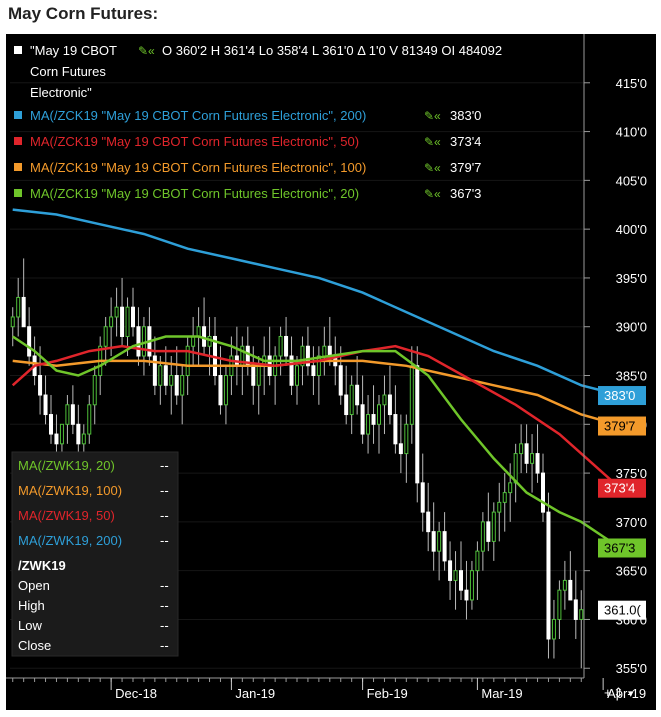 This screenshot has height=717, width=661. I want to click on price-tag: 367'3, so click(622, 548).